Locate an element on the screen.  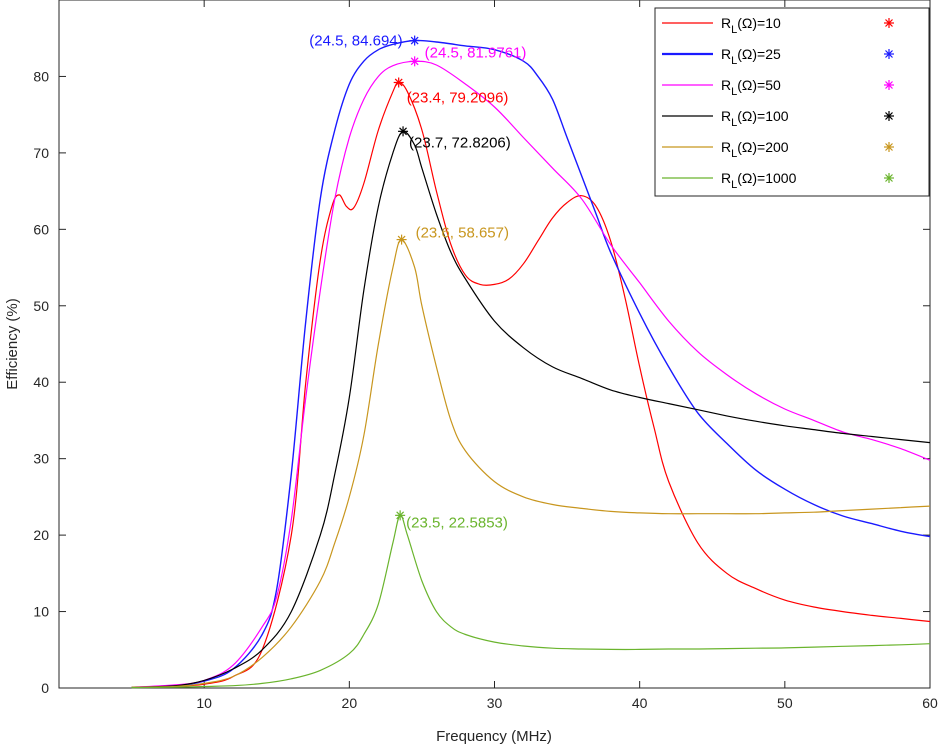
y-tick-label: 20 is located at coordinates (41, 535).